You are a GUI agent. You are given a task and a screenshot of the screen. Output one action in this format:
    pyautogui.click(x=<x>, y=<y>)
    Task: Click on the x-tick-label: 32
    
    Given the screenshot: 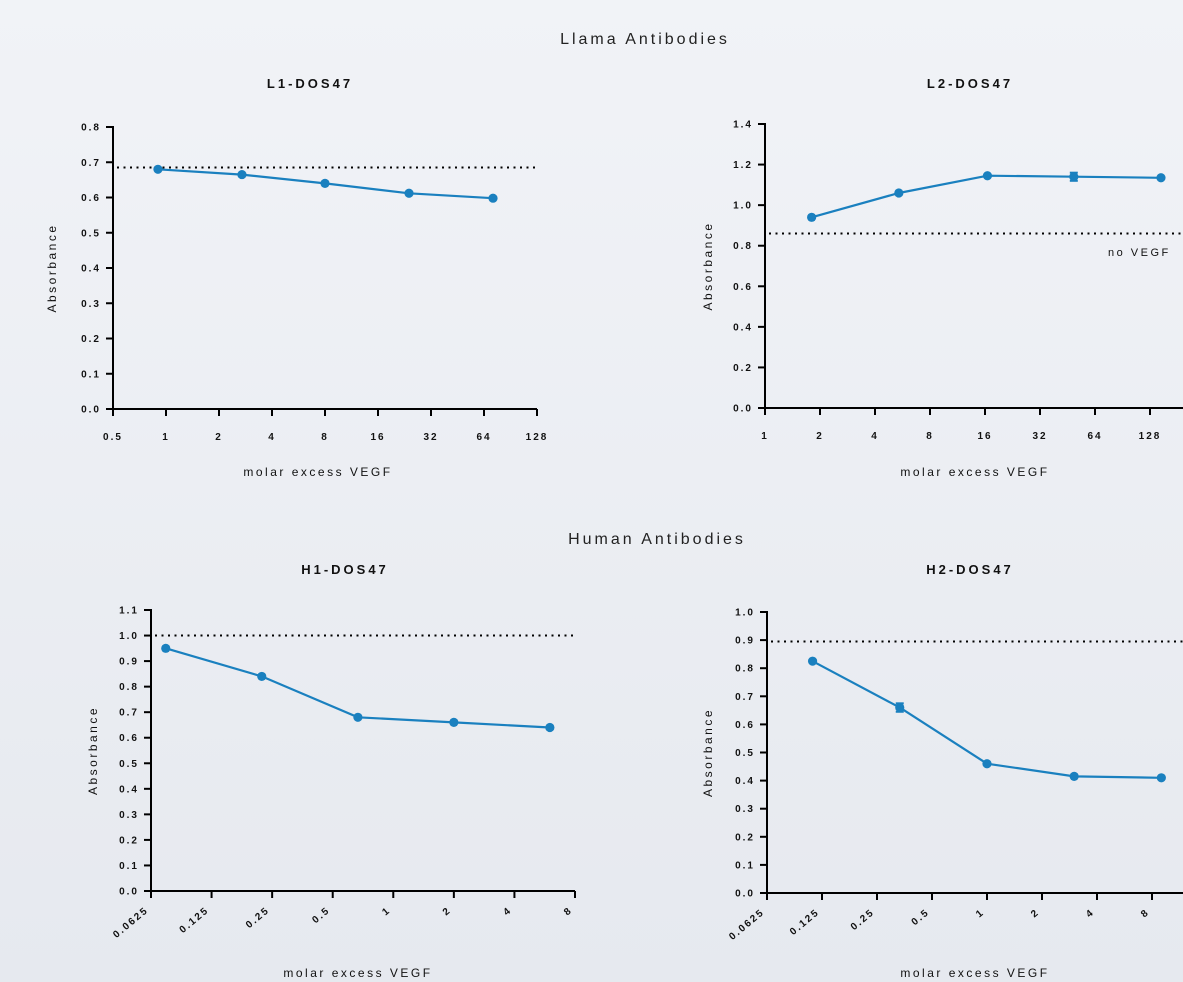 What is the action you would take?
    pyautogui.click(x=1039, y=436)
    